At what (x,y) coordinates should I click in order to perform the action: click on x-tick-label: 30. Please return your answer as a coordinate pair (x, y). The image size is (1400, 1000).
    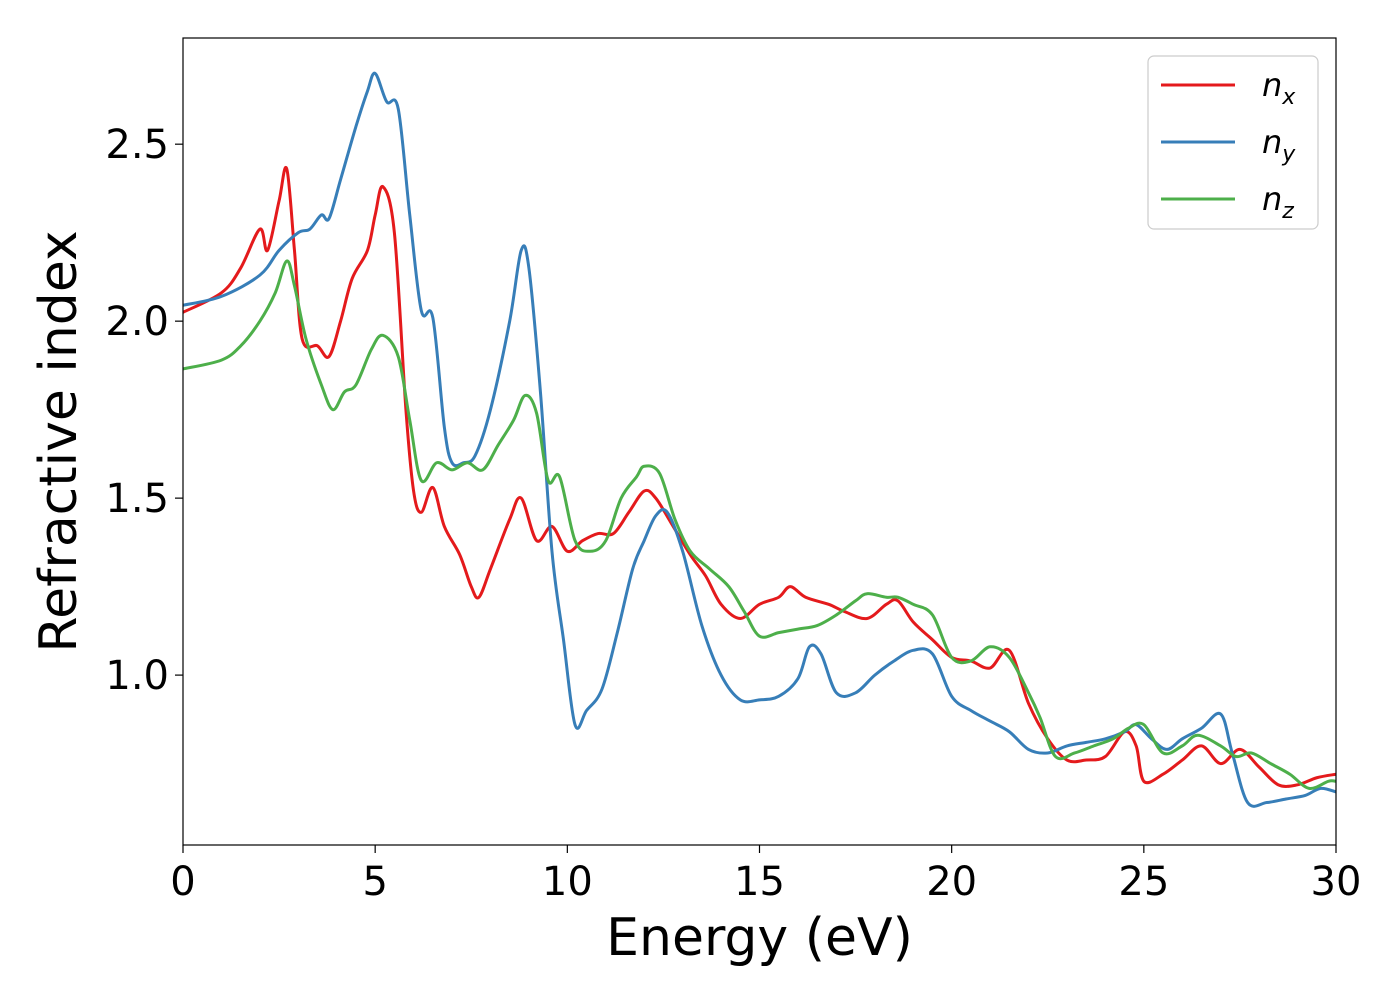
    Looking at the image, I should click on (1336, 882).